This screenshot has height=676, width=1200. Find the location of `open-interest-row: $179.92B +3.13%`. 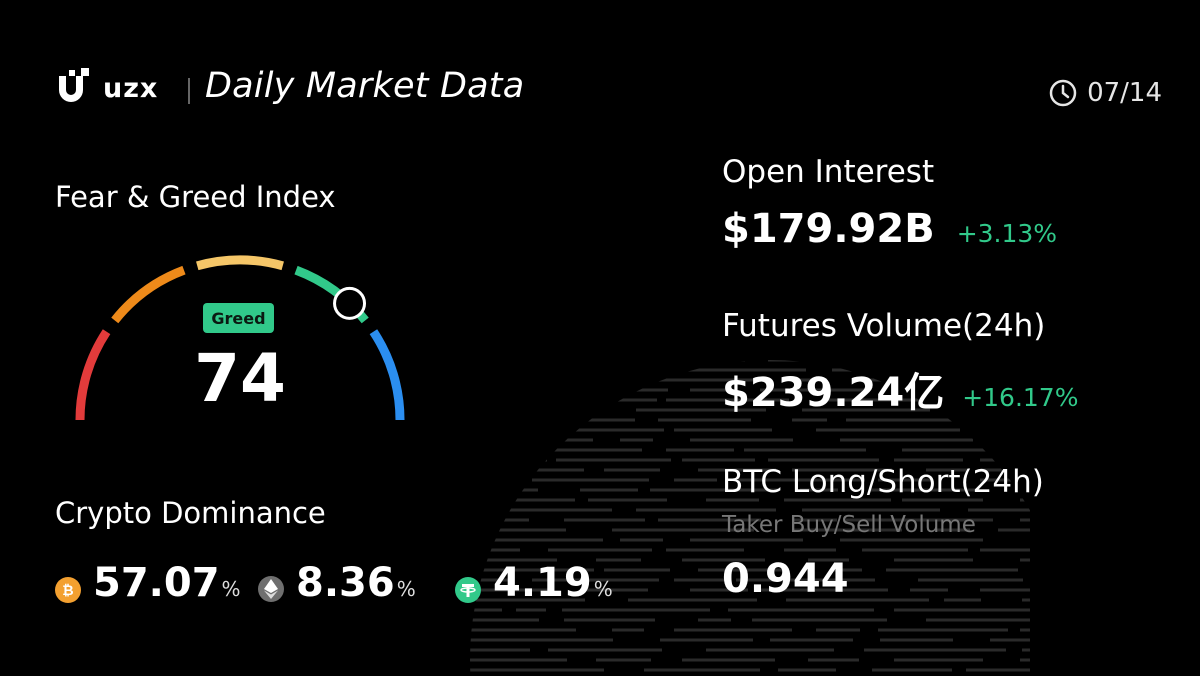

open-interest-row: $179.92B +3.13% is located at coordinates (889, 229).